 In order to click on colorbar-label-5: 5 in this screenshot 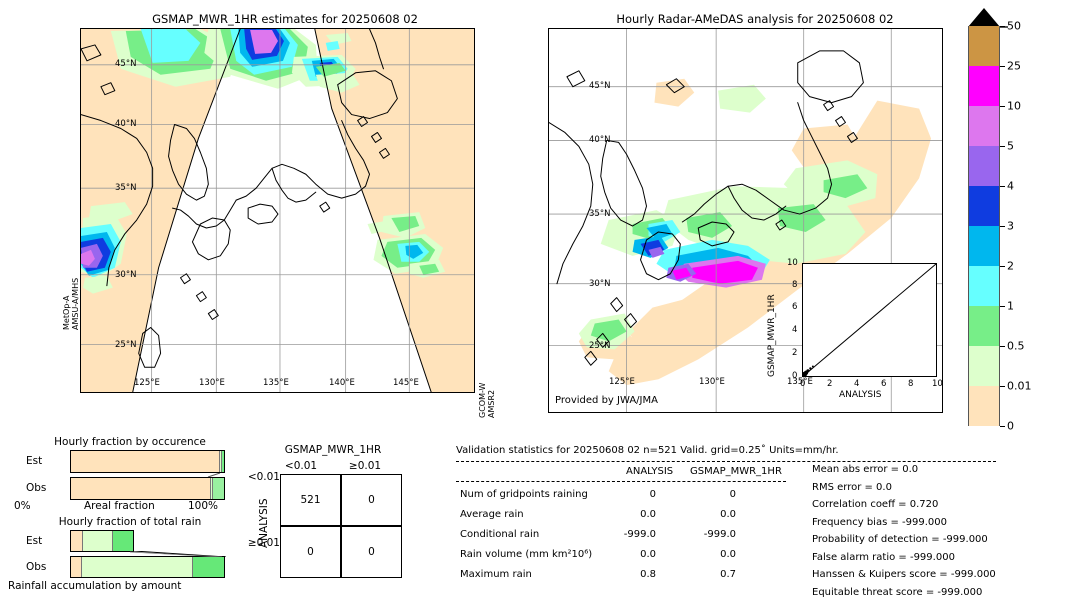, I will do `click(1010, 146)`.